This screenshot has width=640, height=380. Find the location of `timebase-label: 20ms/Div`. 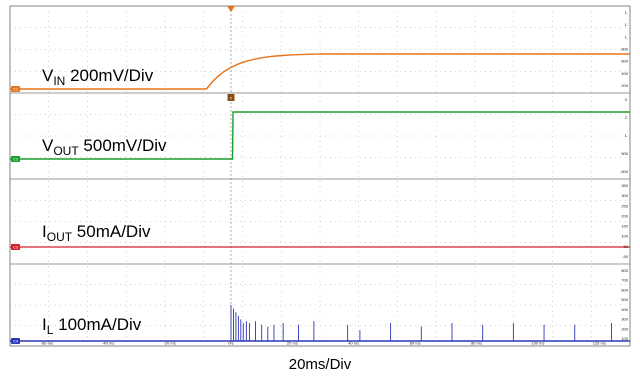

timebase-label: 20ms/Div is located at coordinates (320, 364).